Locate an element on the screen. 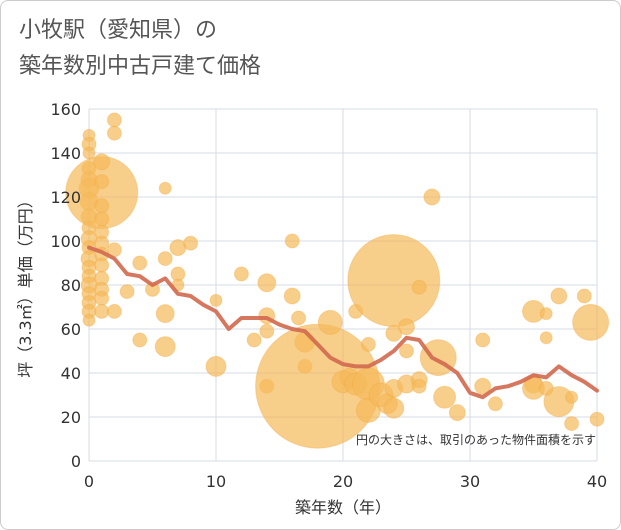  y-tick-label: 100 is located at coordinates (65, 241).